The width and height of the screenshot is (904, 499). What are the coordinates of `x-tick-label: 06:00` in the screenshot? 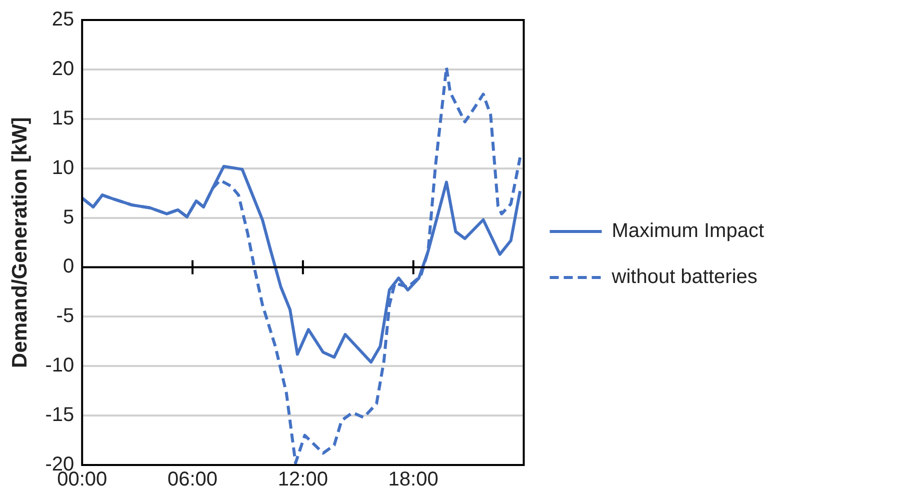 It's located at (192, 479).